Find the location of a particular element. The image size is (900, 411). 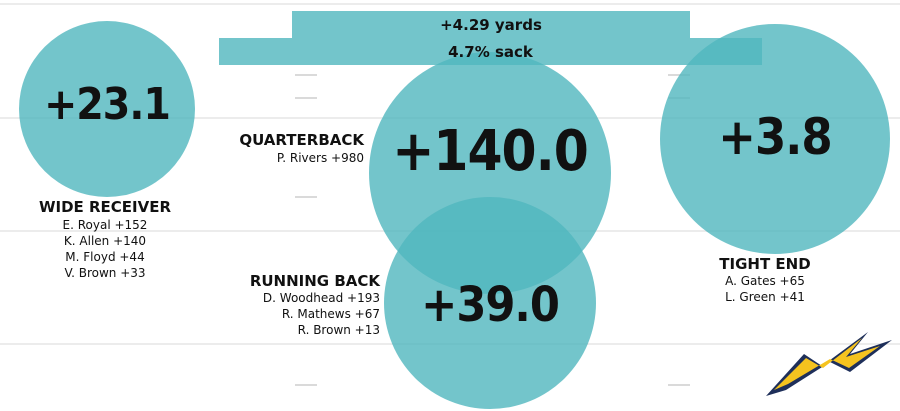

yards-bar: +4.29 yards is located at coordinates (491, 24).